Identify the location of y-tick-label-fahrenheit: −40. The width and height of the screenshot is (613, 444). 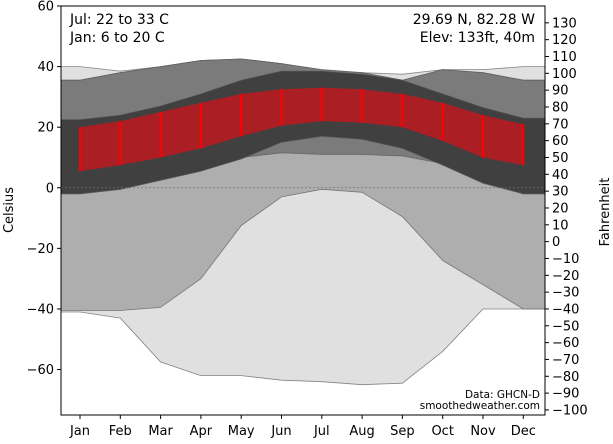
(565, 309).